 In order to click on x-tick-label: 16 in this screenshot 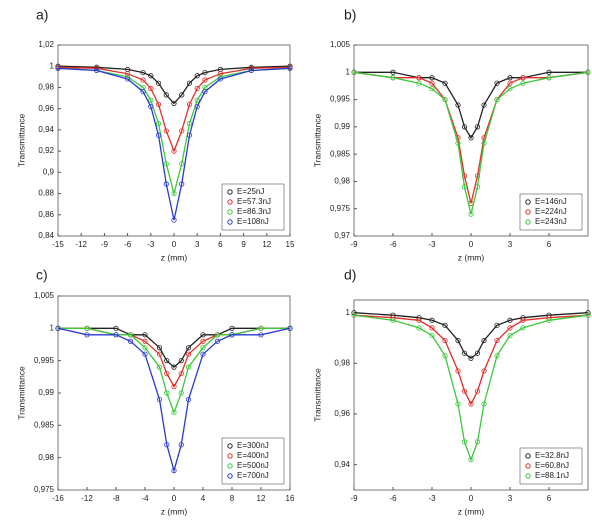, I will do `click(290, 498)`.